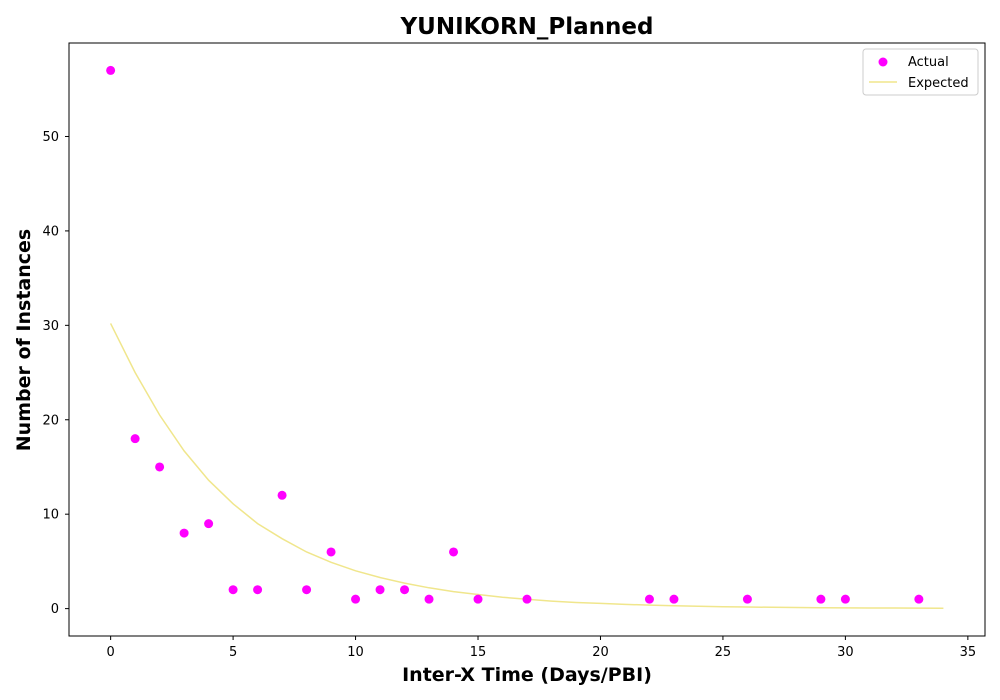  I want to click on x-tick-label: 5, so click(233, 652).